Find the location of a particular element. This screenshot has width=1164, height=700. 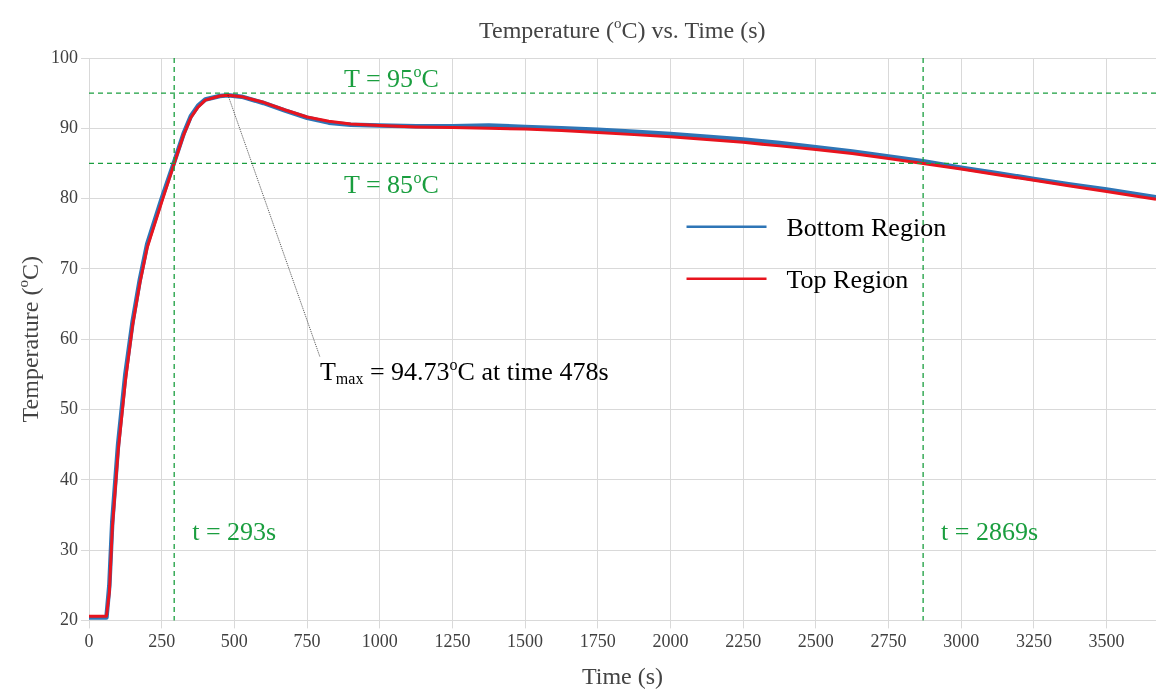

x-tick-label: 750 is located at coordinates (307, 640).